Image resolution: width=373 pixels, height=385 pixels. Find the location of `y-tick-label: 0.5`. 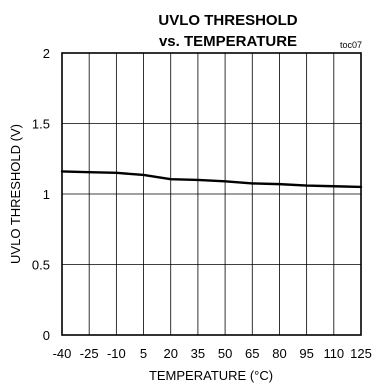

y-tick-label: 0.5 is located at coordinates (41, 265).